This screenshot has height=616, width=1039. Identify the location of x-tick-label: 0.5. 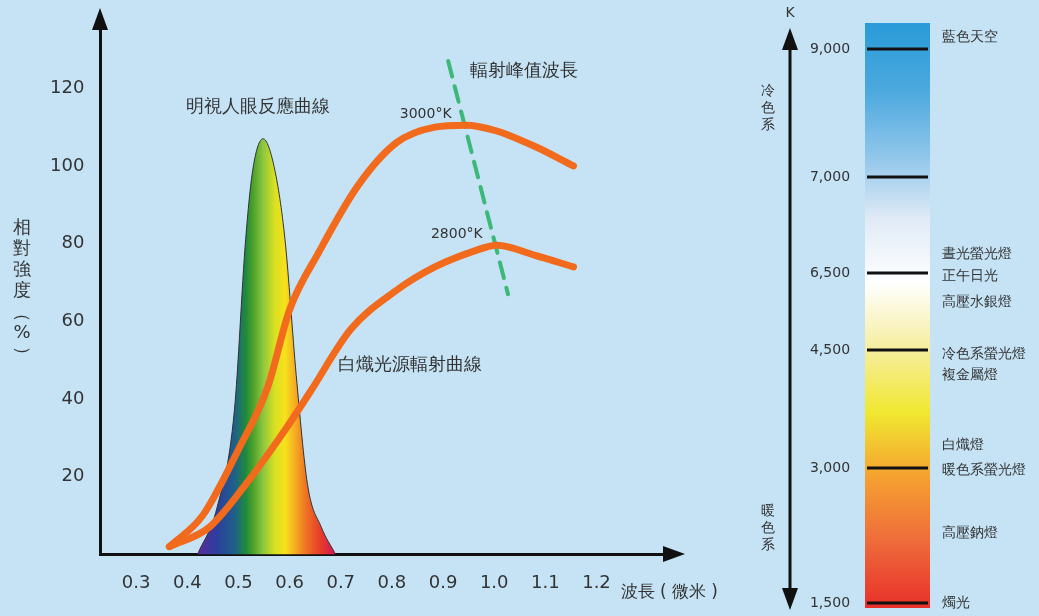
(238, 581).